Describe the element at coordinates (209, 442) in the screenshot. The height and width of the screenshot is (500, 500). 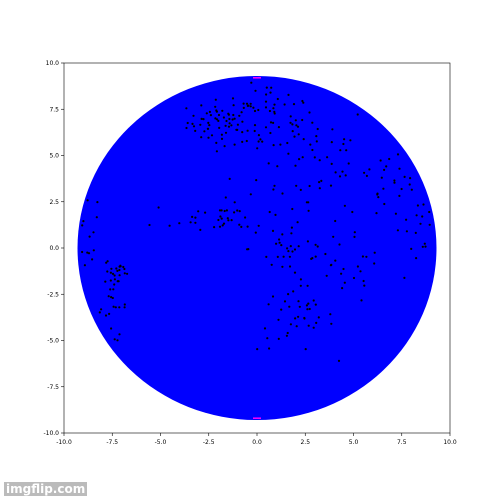
I see `x-tick-label: -2.5` at that location.